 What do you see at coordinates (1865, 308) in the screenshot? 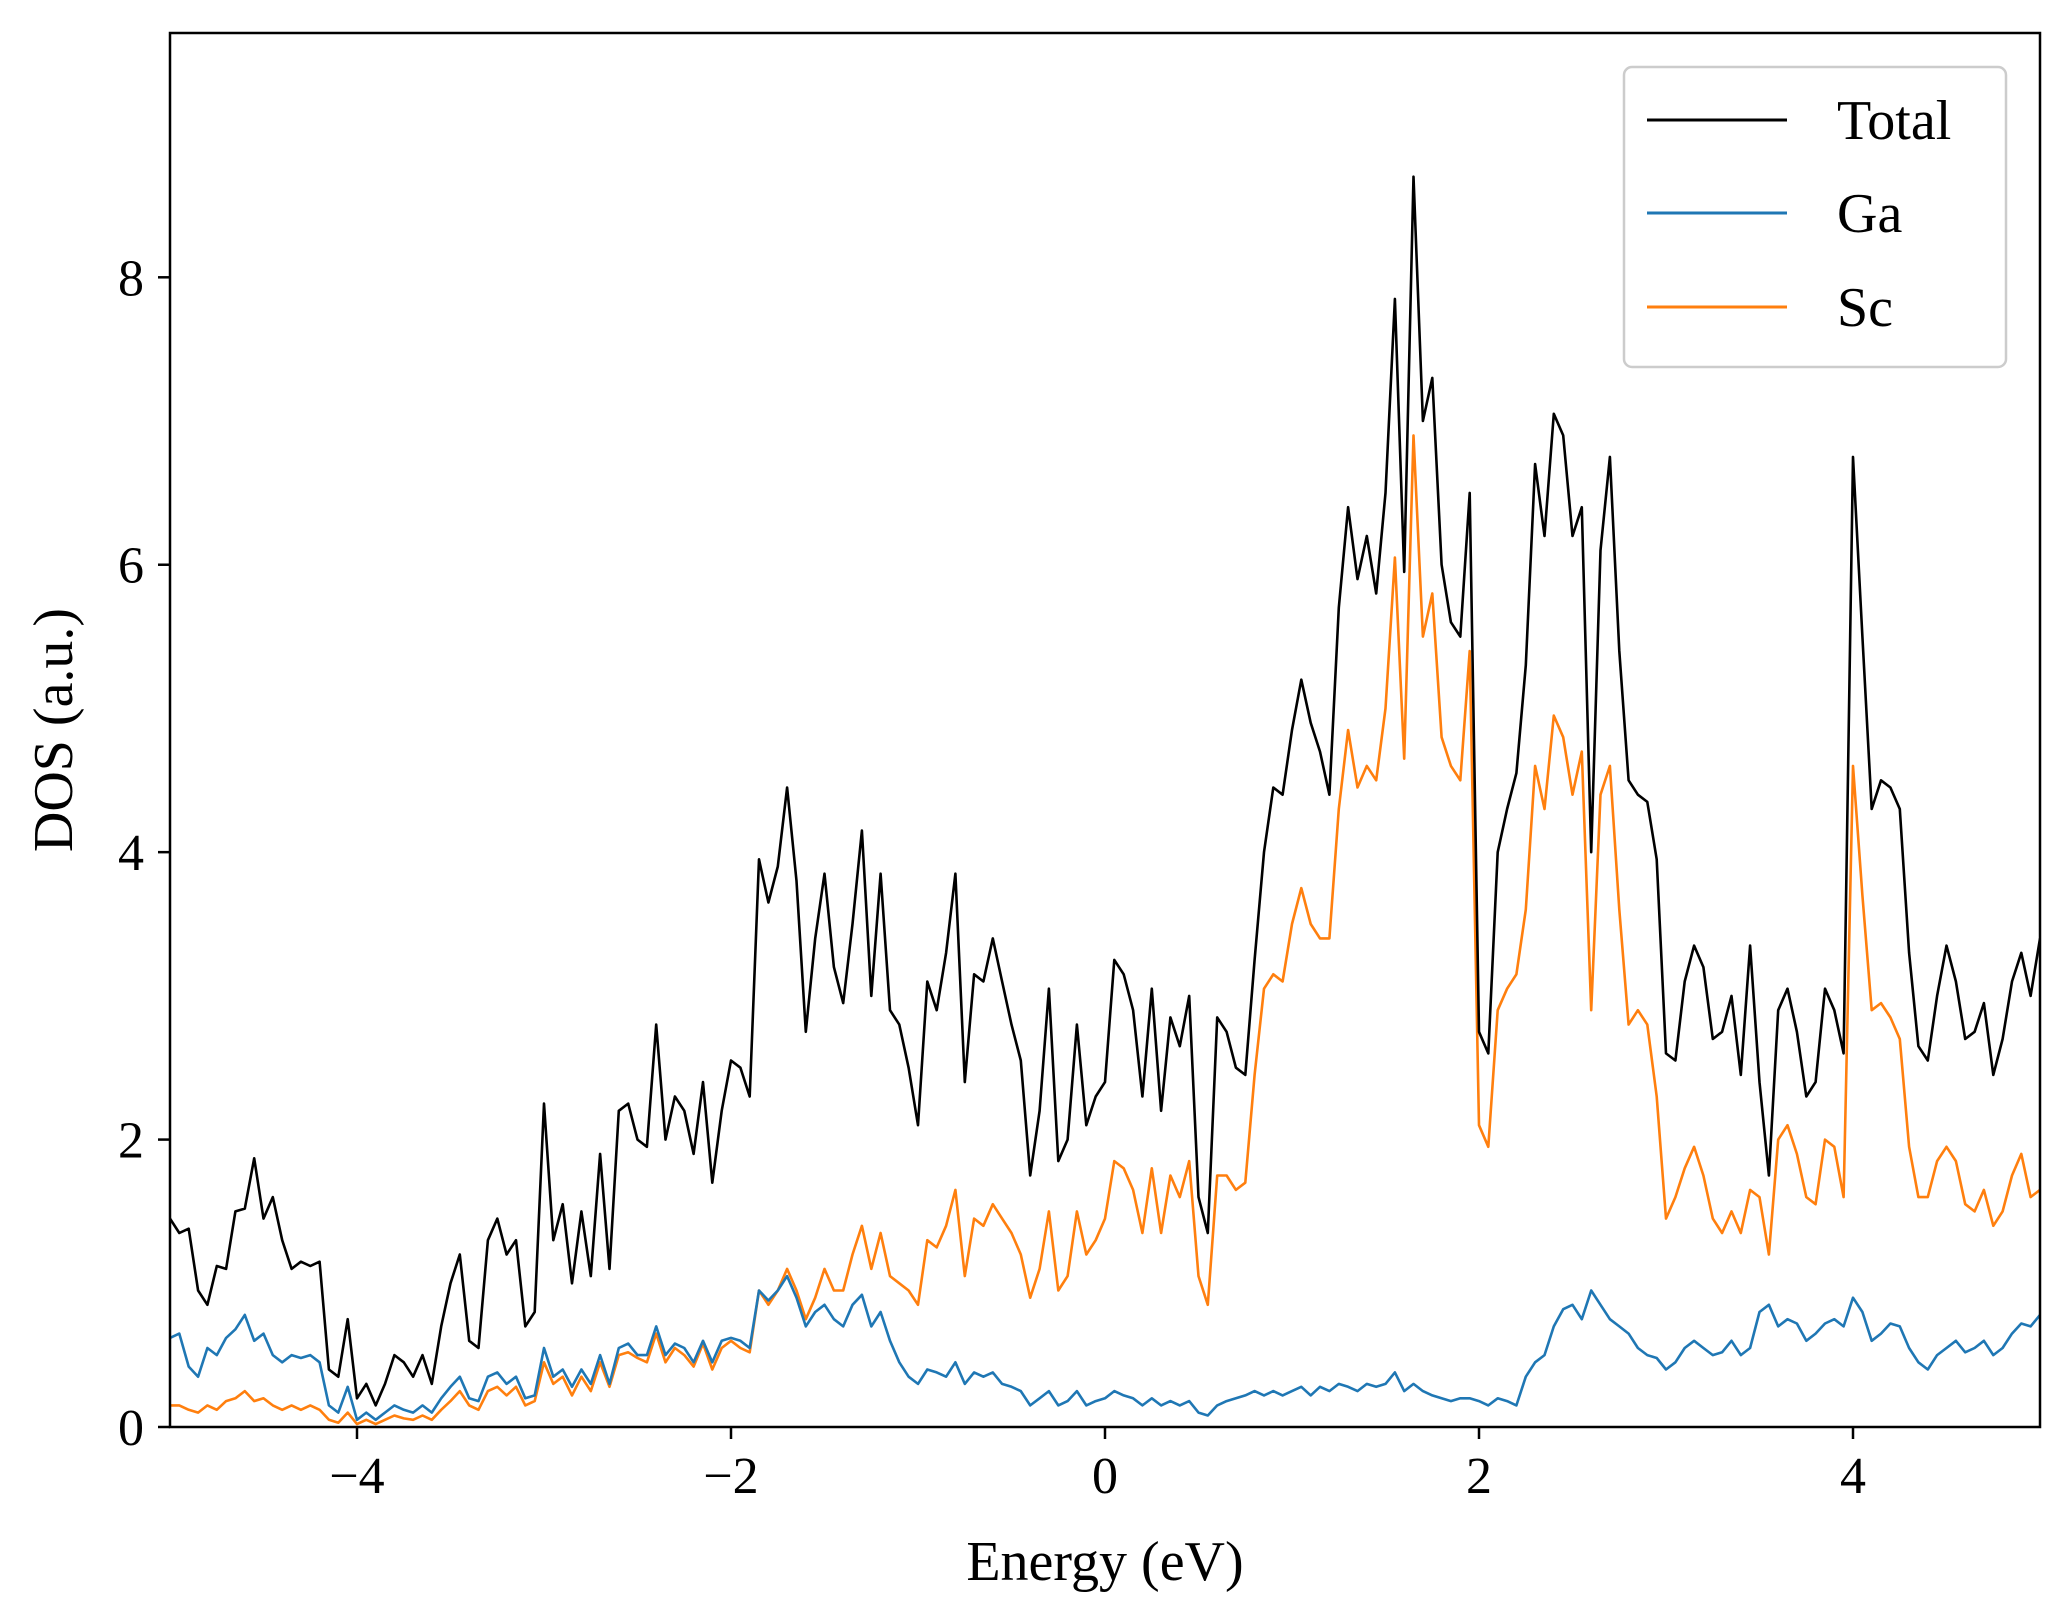
I see `legend-label-sc: Sc` at bounding box center [1865, 308].